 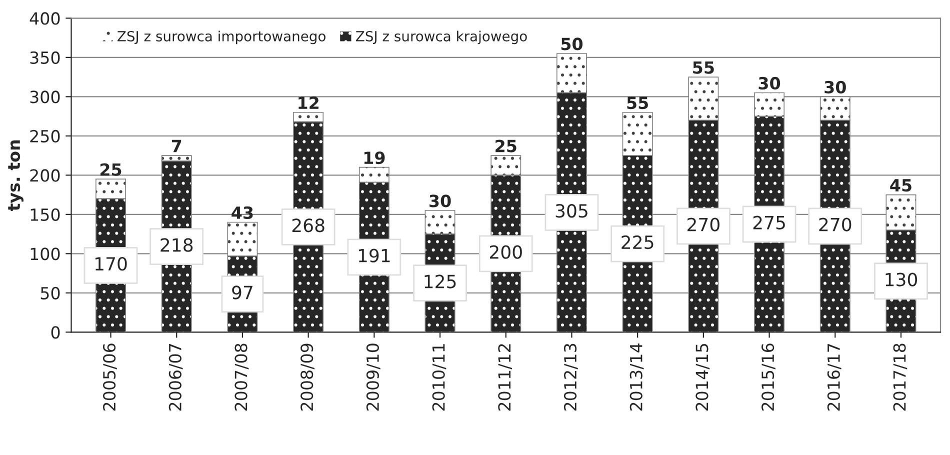 I want to click on x-tick-label: 2011/12, so click(x=505, y=377).